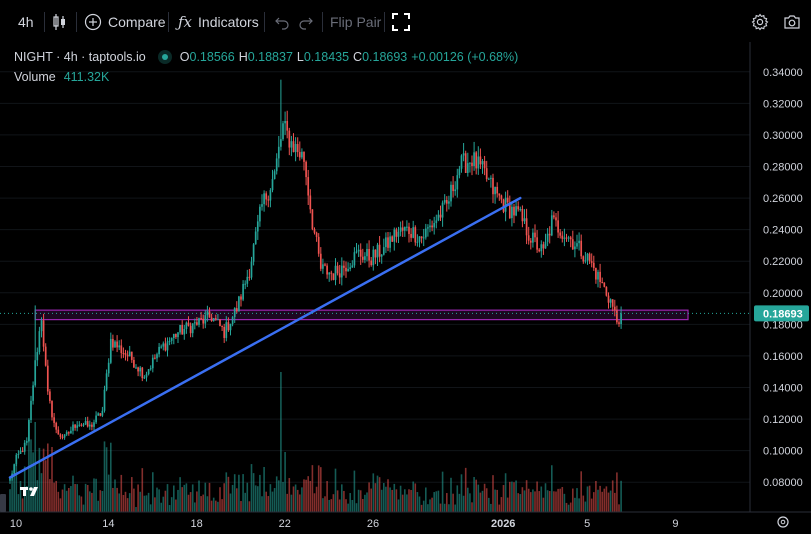  Describe the element at coordinates (780, 288) in the screenshot. I see `price-axis` at that location.